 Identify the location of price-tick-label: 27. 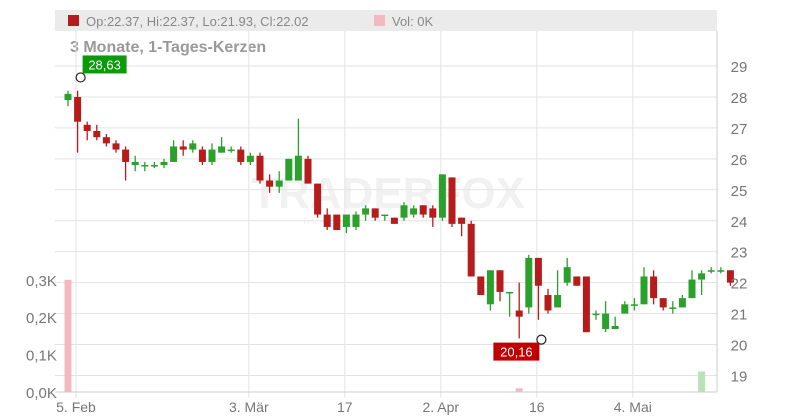
(739, 129).